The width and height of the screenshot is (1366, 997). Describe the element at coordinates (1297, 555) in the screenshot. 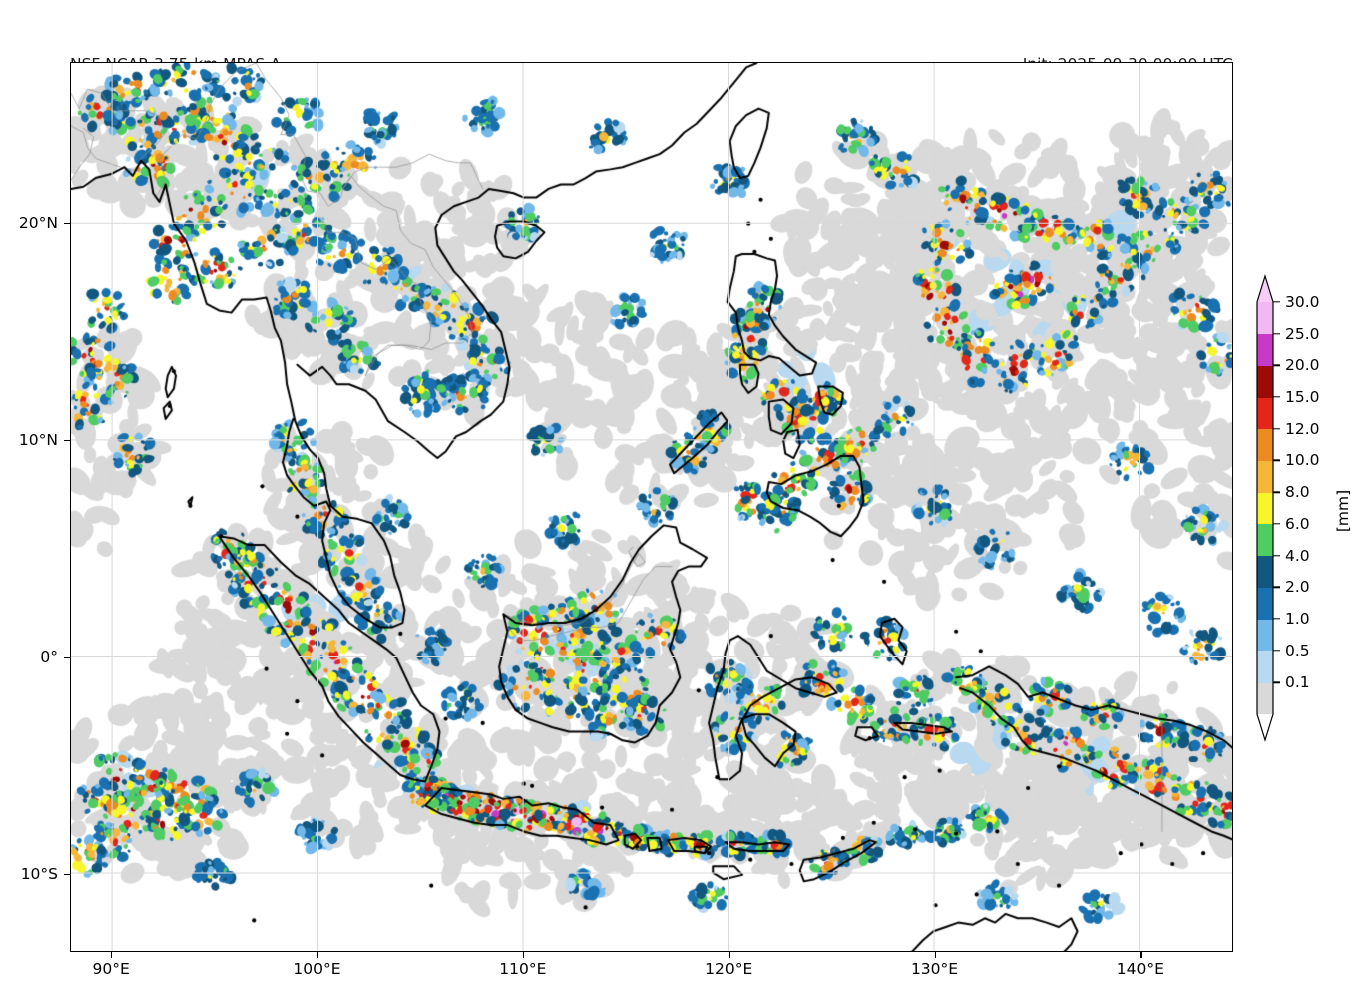

I see `colorbar-tick-label: 4.0` at that location.